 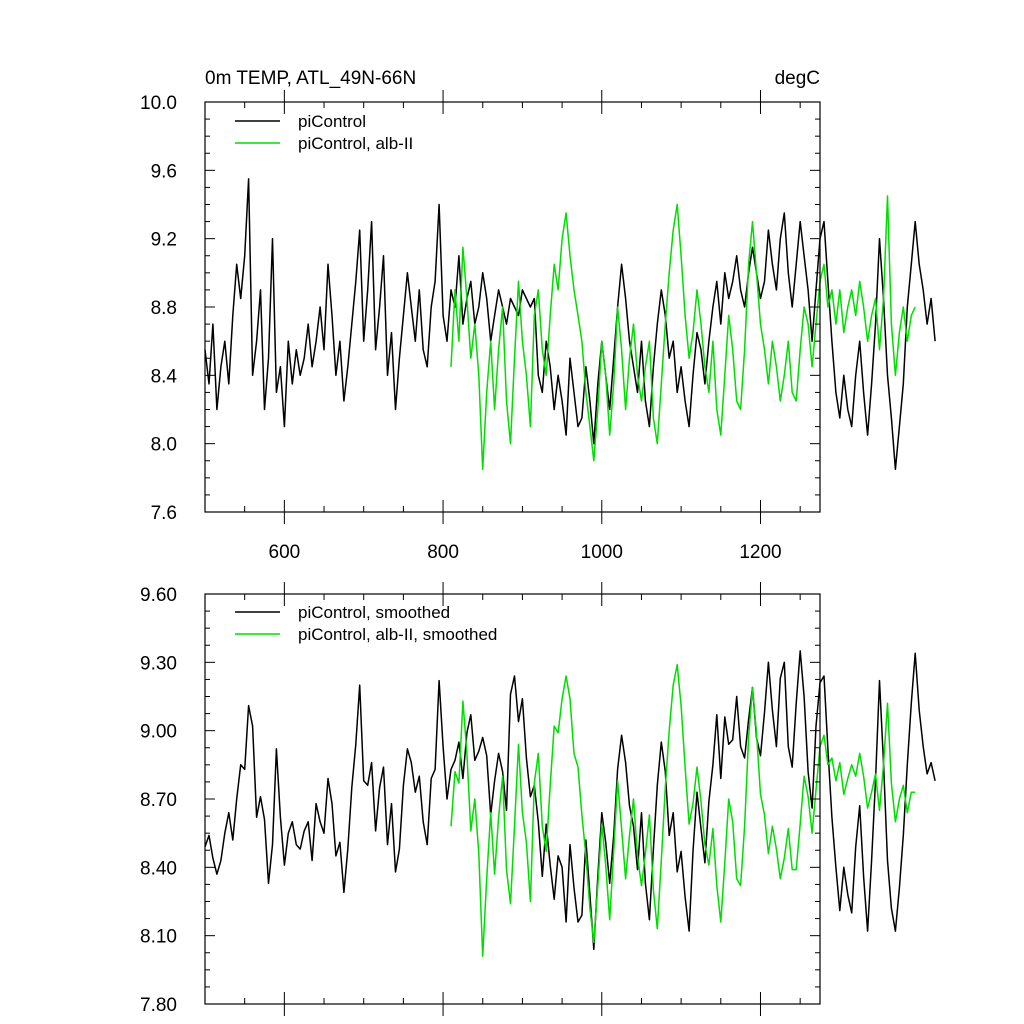 What do you see at coordinates (355, 143) in the screenshot?
I see `legend-label-picontrol-alb-ii: piControl, alb-II` at bounding box center [355, 143].